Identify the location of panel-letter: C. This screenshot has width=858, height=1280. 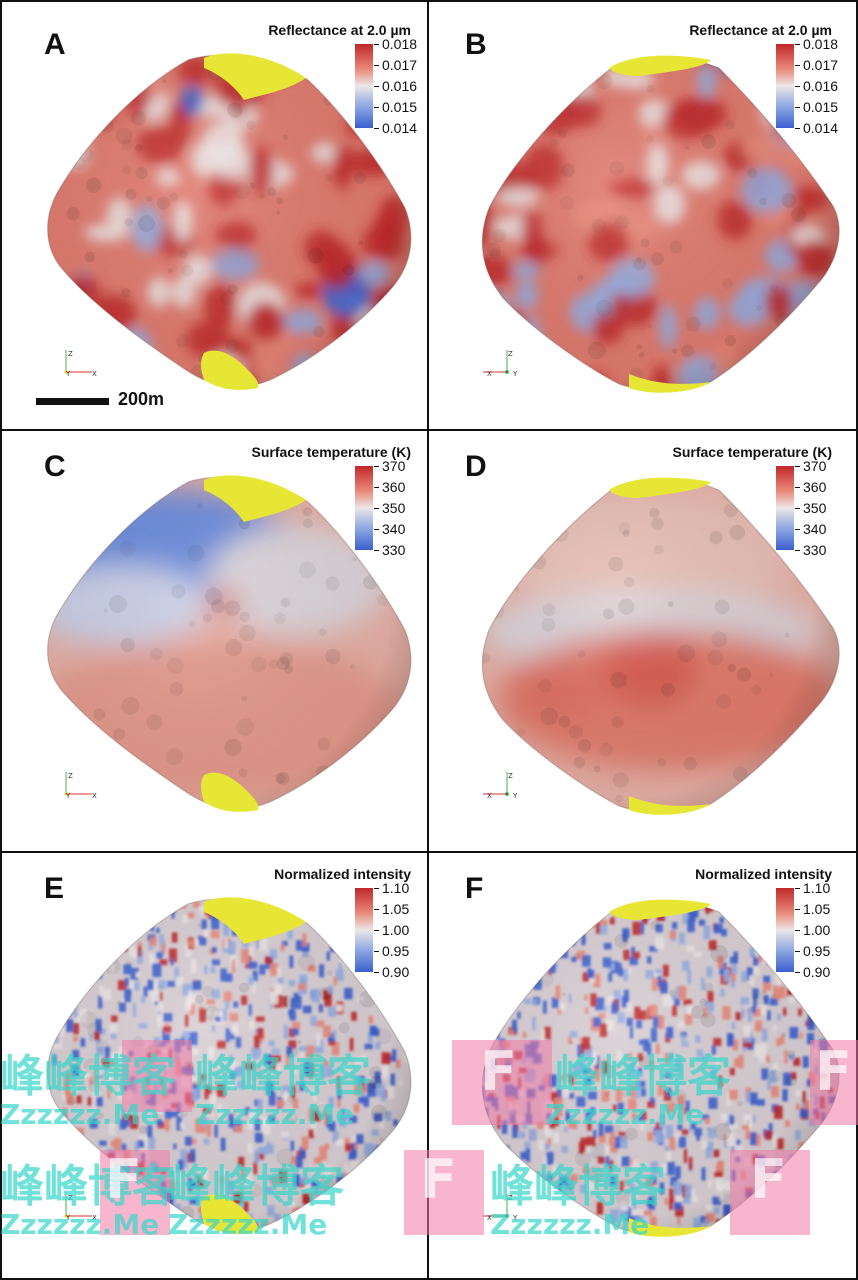
(55, 466).